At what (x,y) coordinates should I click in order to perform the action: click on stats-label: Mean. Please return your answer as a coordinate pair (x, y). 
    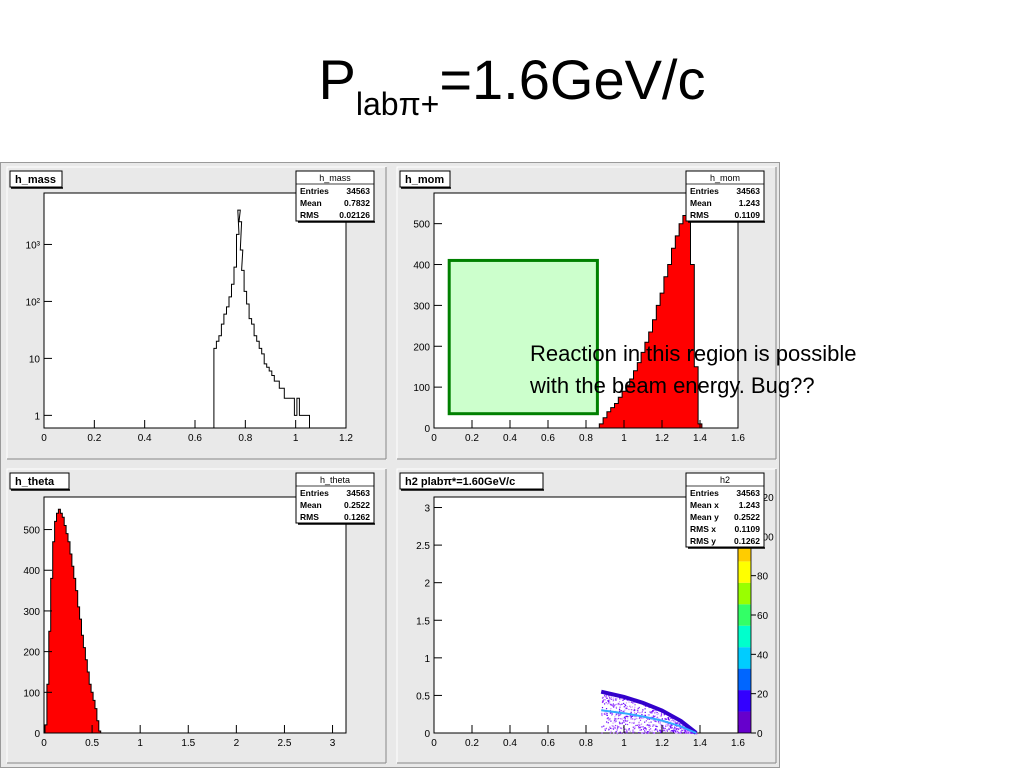
    Looking at the image, I should click on (311, 203).